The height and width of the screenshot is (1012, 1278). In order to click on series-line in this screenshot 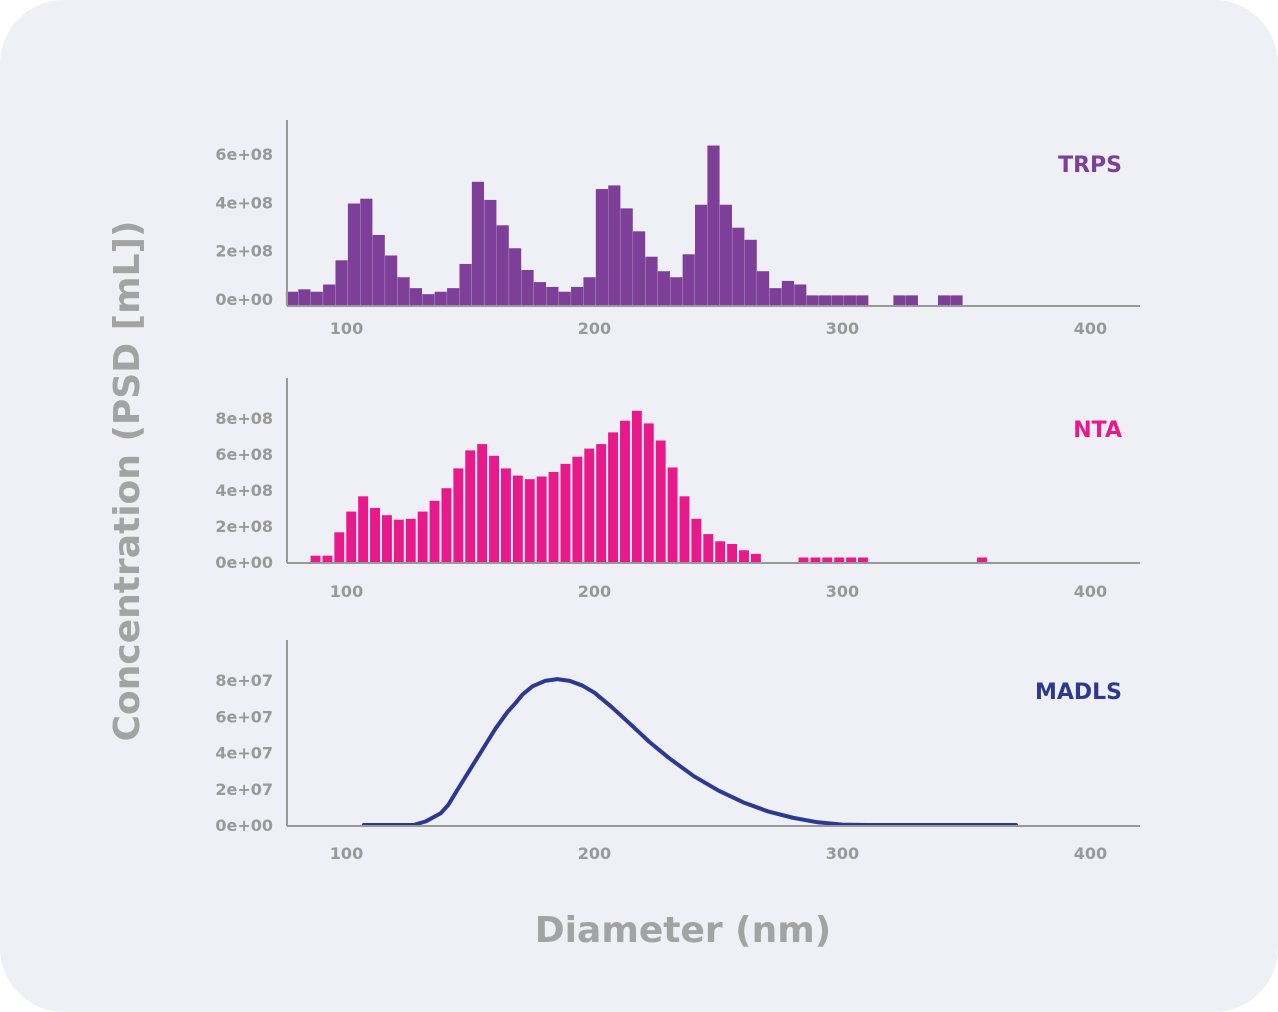, I will do `click(690, 752)`.